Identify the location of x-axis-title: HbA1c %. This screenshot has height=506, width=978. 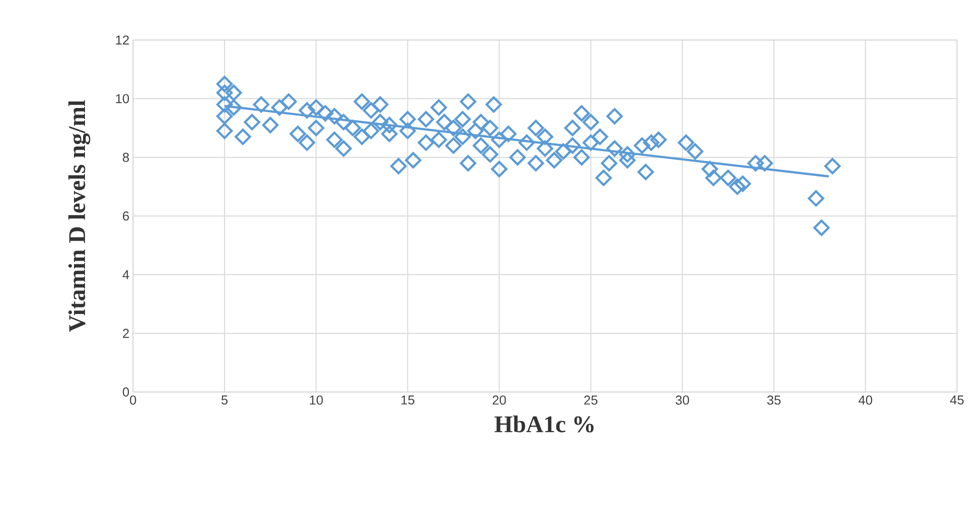
(544, 424).